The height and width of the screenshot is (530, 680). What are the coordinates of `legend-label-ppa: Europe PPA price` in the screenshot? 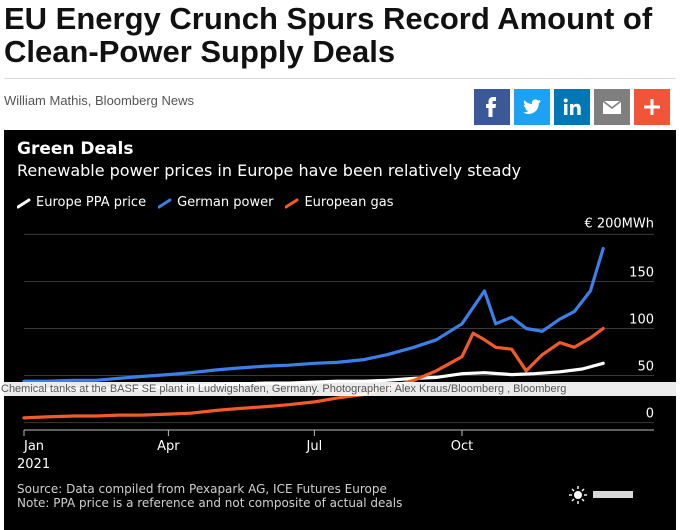 It's located at (91, 202).